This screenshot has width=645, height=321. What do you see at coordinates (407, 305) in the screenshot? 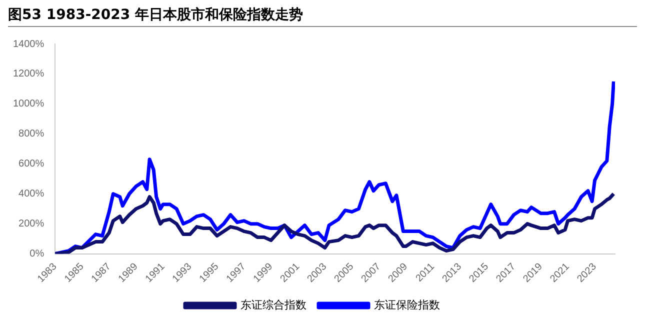
I see `legend-label: 东证保险指数` at bounding box center [407, 305].